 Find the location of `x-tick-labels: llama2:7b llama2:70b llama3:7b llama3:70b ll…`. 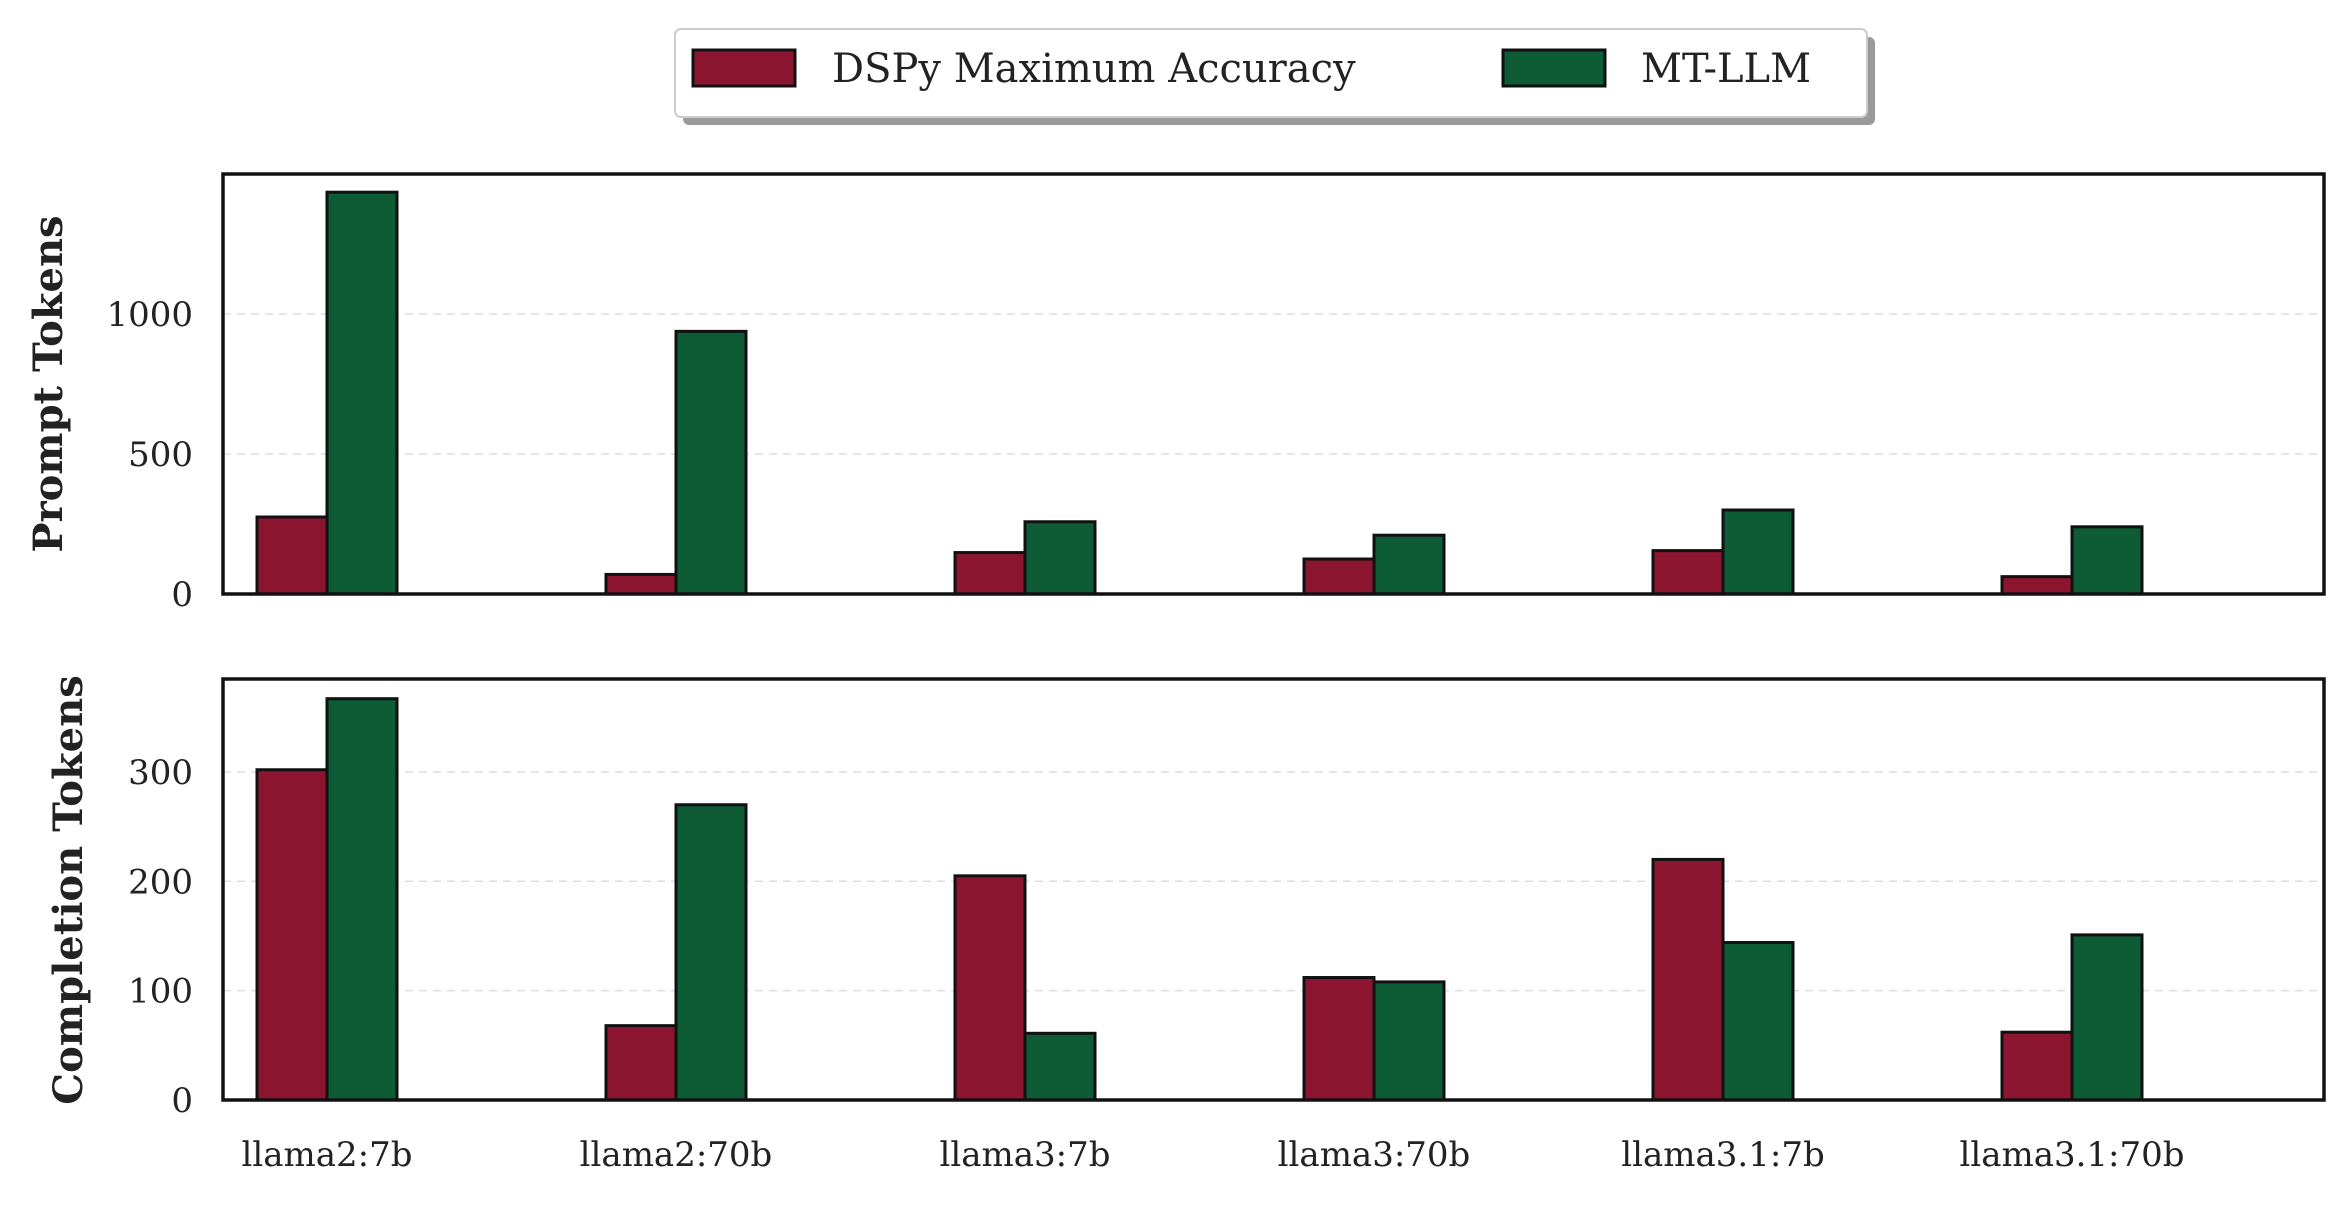

x-tick-labels: llama2:7b llama2:70b llama3:7b llama3:70b ll… is located at coordinates (1212, 1155).